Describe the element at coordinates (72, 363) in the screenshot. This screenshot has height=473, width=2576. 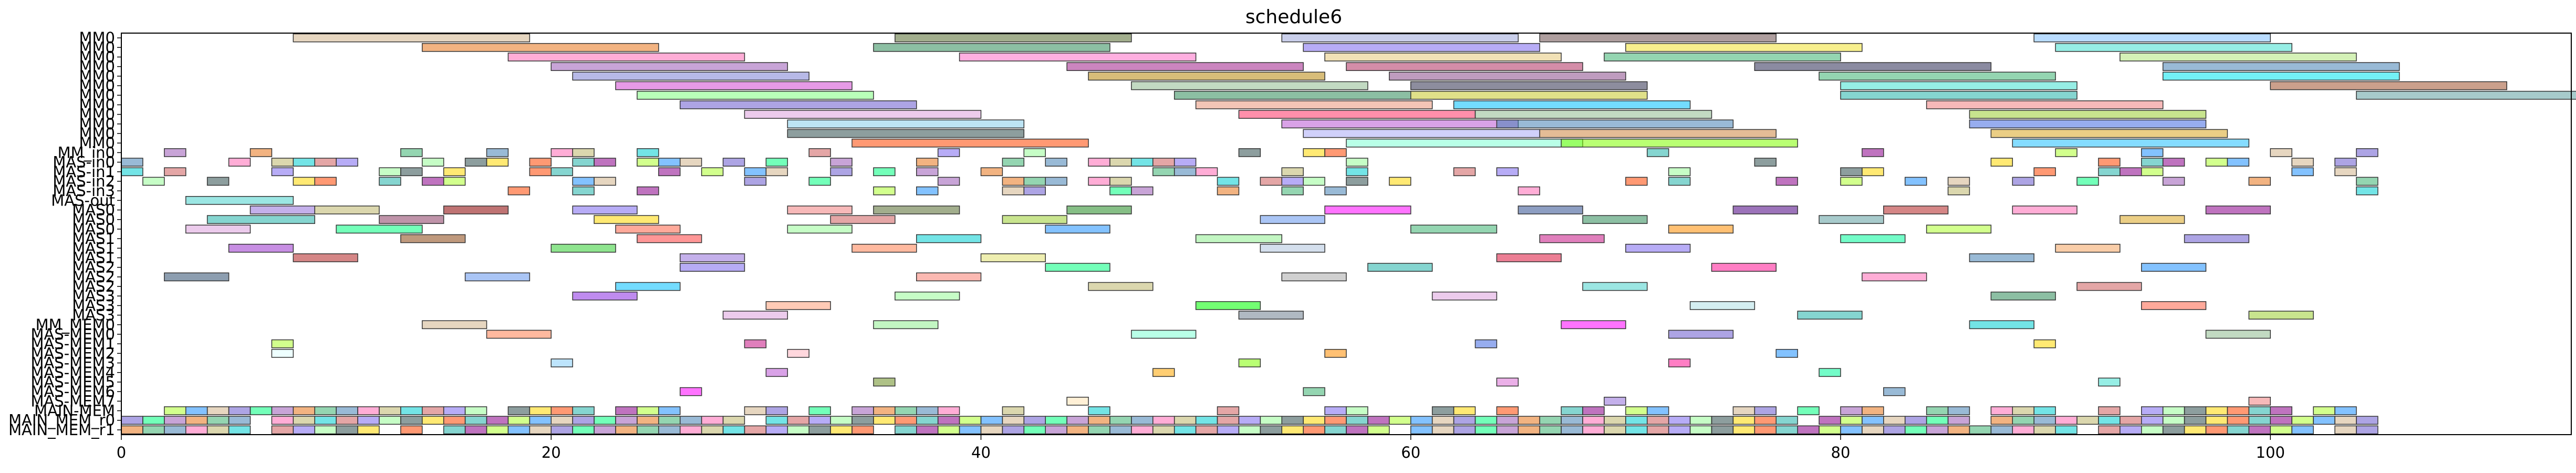
I see `y-tick-label: MAS-MEM3` at that location.